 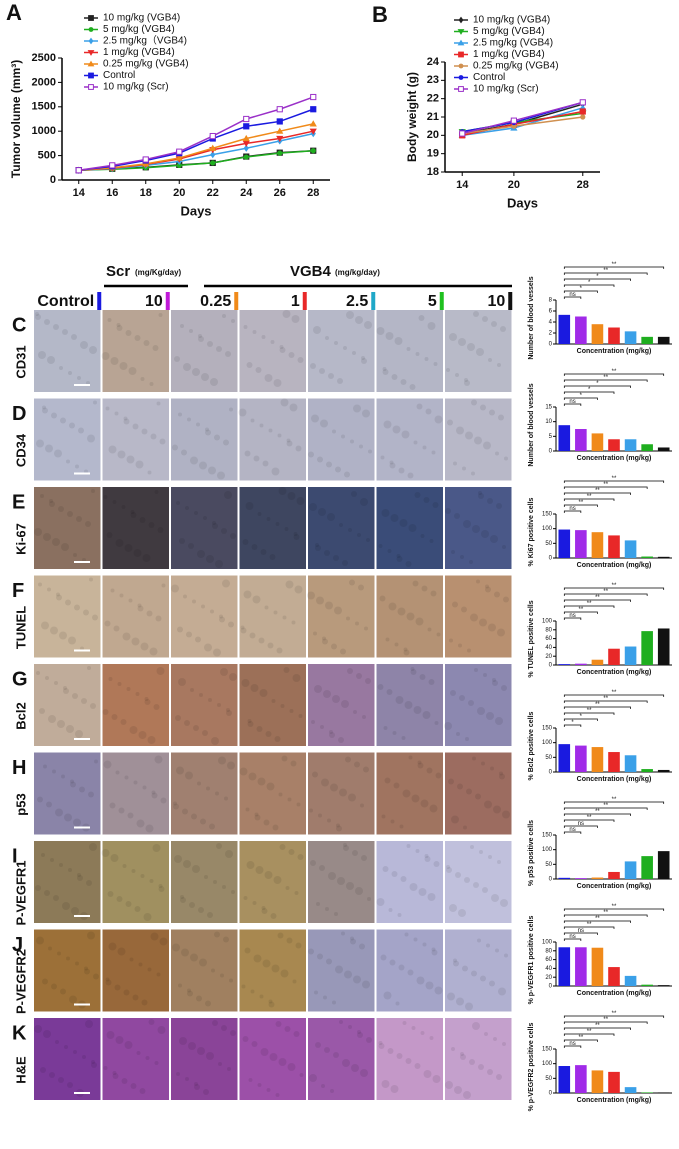 What do you see at coordinates (20, 679) in the screenshot?
I see `panel-label: G` at bounding box center [20, 679].